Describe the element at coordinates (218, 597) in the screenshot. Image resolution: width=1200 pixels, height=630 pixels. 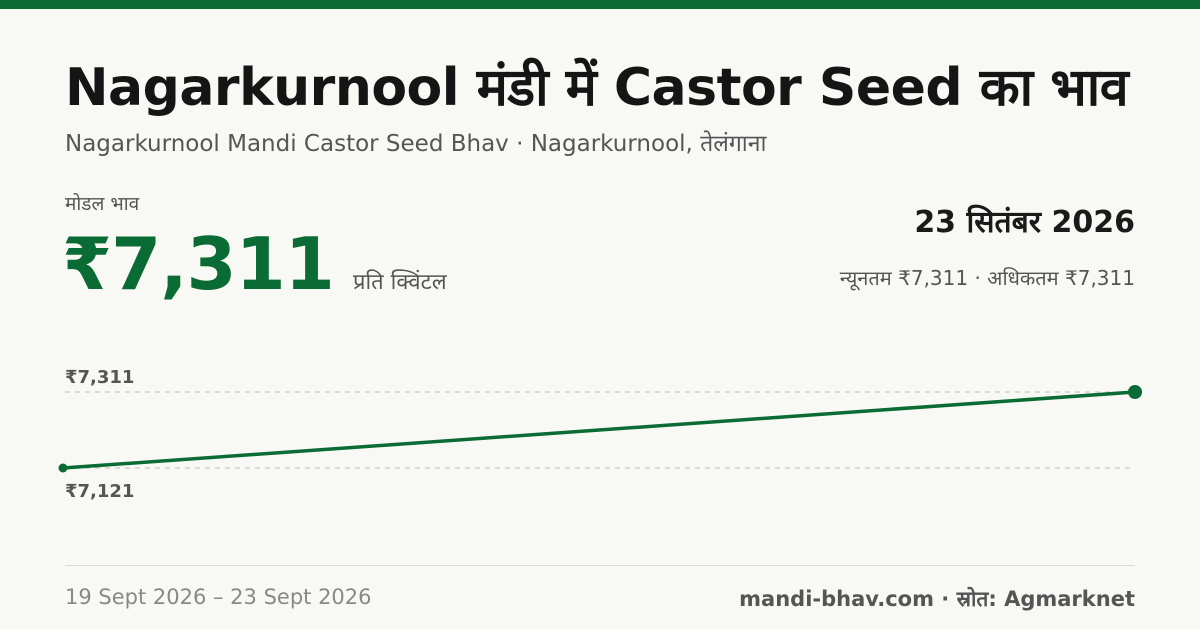
I see `footer-date-range: 19 Sept 2026 – 23 Sept 2026` at that location.